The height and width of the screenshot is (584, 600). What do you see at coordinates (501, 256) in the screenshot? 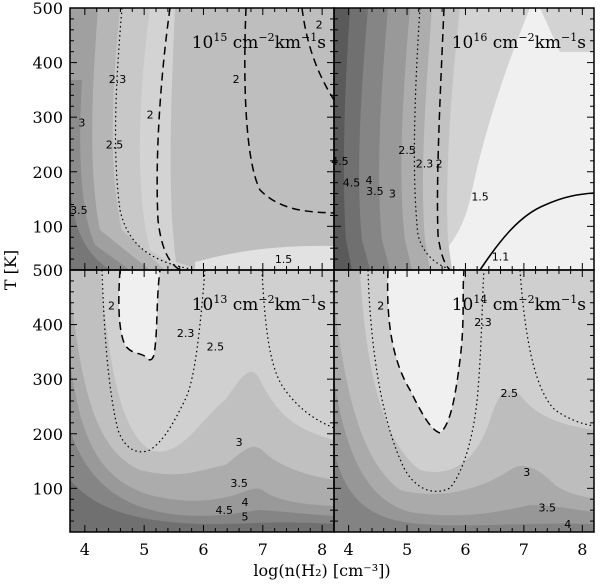
I see `contour-label: 1.1` at bounding box center [501, 256].